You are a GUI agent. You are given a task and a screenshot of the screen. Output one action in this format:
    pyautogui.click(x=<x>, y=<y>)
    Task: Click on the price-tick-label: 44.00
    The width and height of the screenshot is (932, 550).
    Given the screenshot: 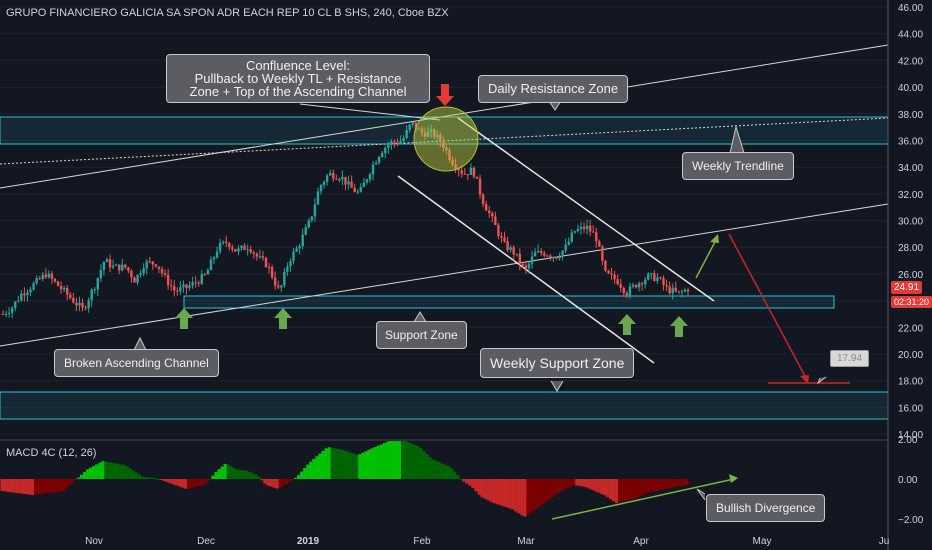 What is the action you would take?
    pyautogui.click(x=910, y=35)
    